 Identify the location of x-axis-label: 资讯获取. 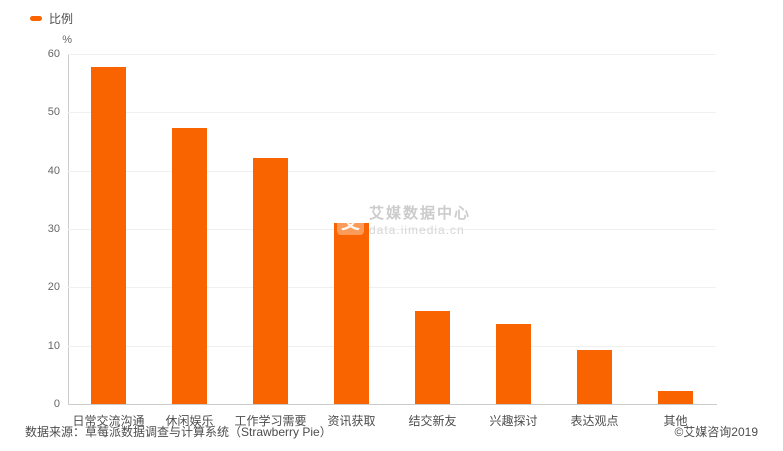
(351, 421).